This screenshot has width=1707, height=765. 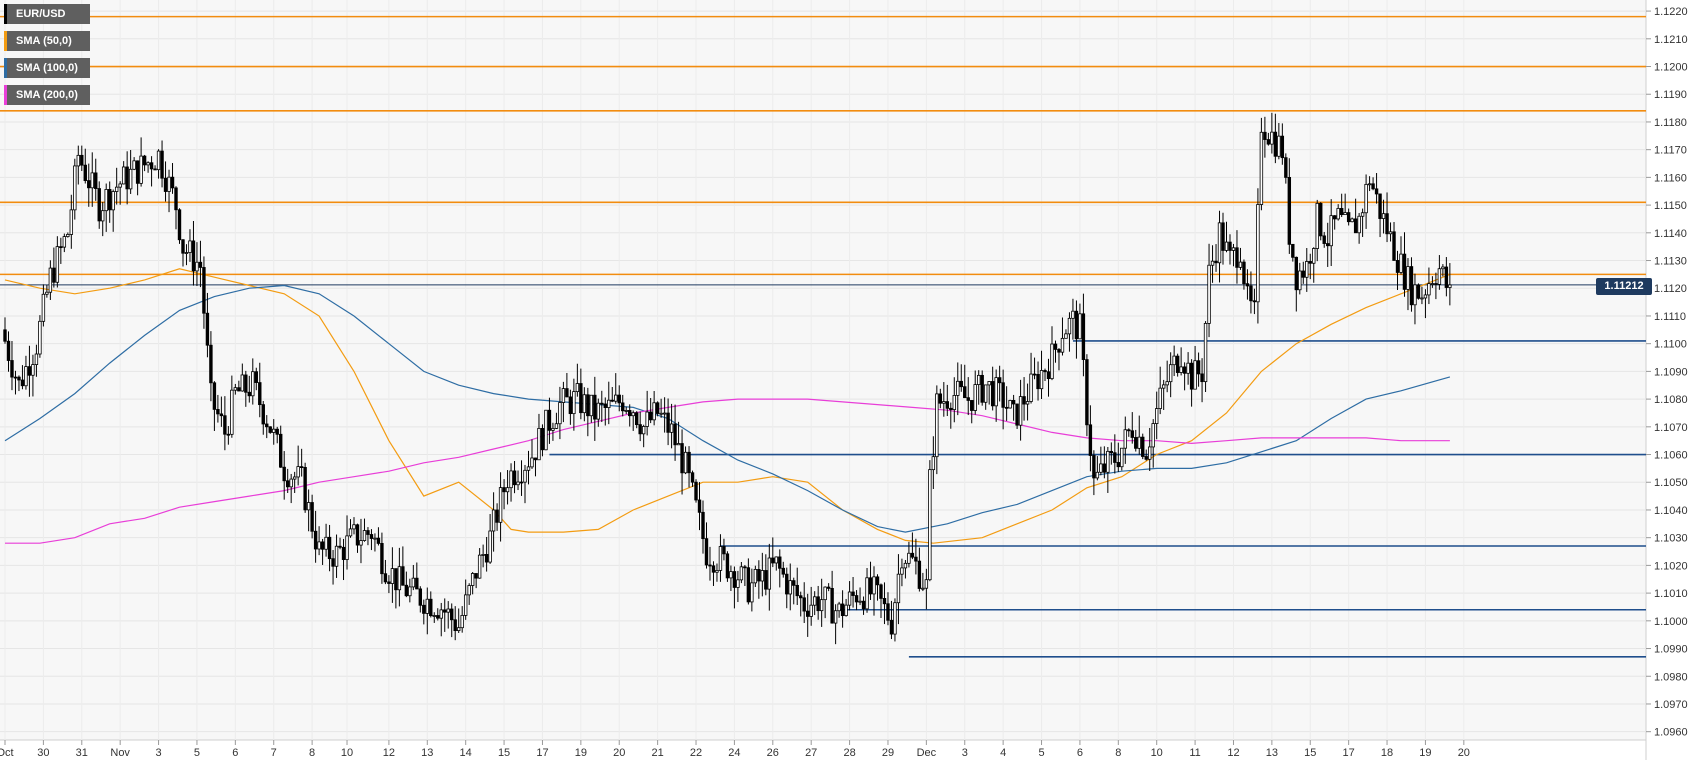 What do you see at coordinates (41, 14) in the screenshot?
I see `legend-label: EUR/USD` at bounding box center [41, 14].